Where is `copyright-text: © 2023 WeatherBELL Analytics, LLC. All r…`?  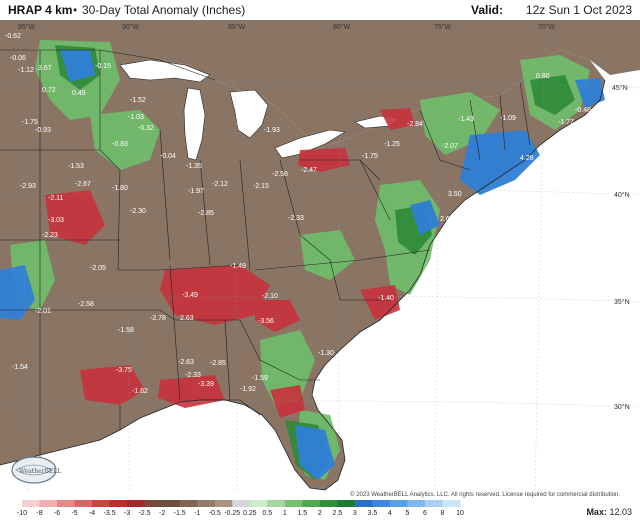
copyright-text: © 2023 WeatherBELL Analytics, LLC. All r… is located at coordinates (485, 495).